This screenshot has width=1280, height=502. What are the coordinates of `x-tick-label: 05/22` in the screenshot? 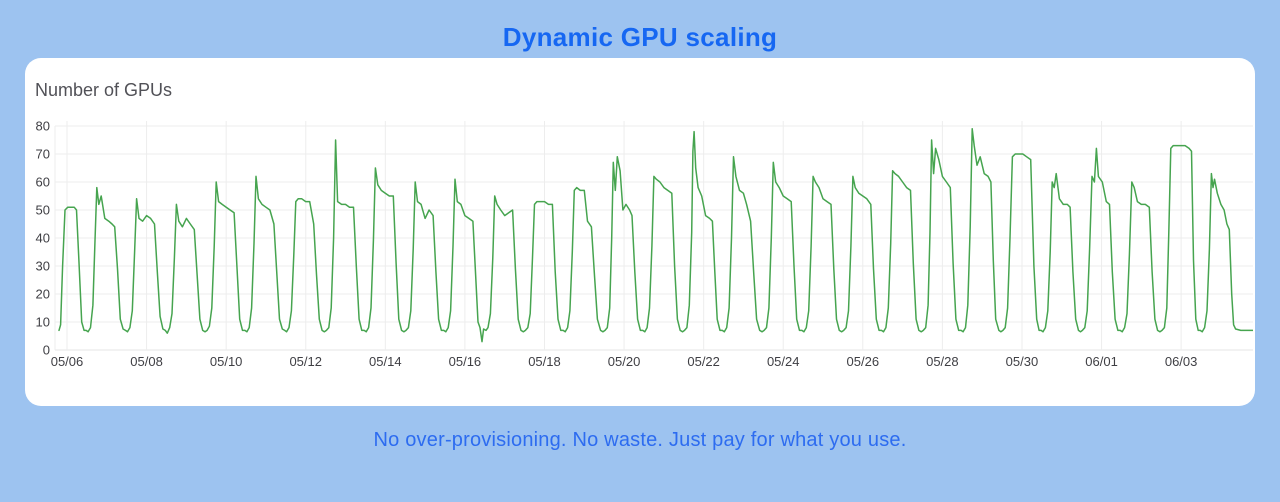 It's located at (703, 361).